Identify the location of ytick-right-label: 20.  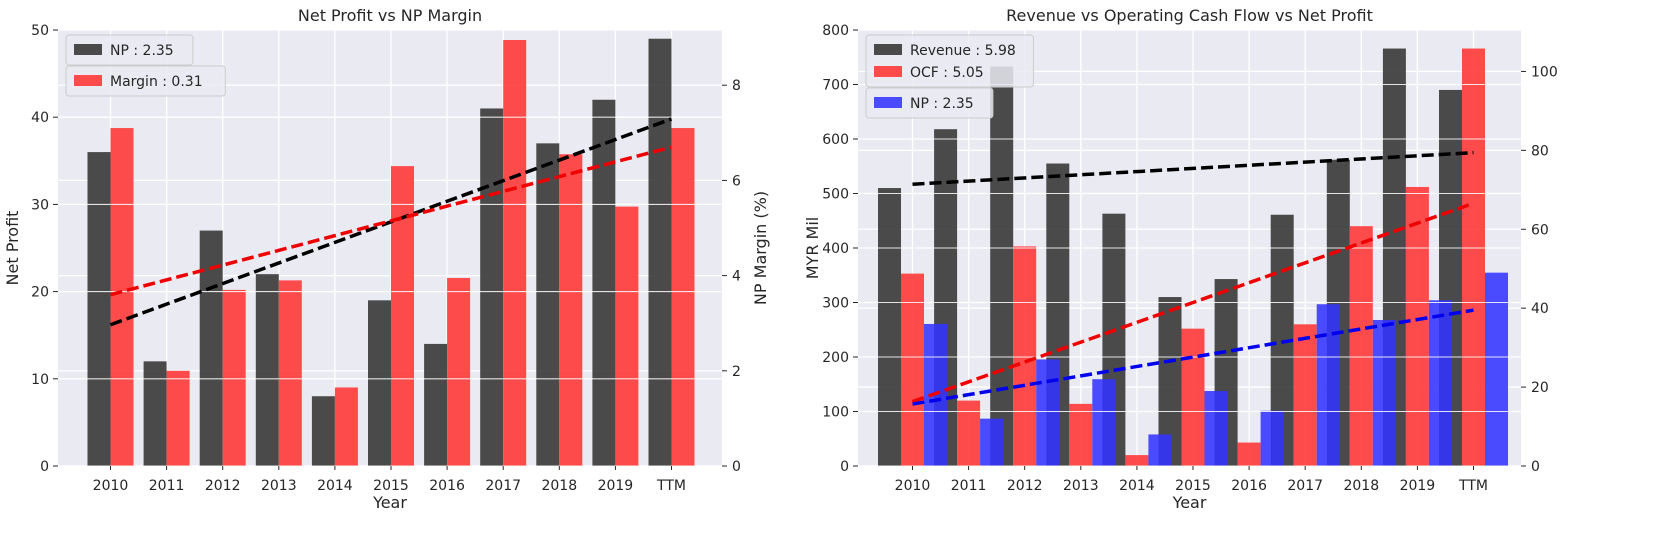
(1540, 388).